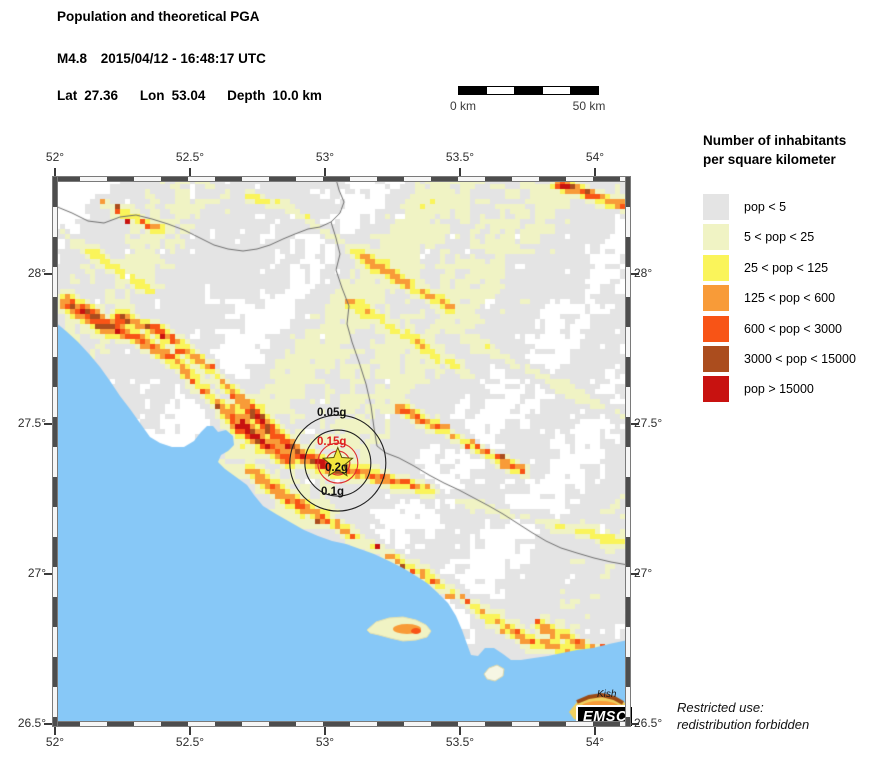 The height and width of the screenshot is (758, 890). I want to click on location-line: Lat 27.36 Lon 53.04 Depth 10.0 km, so click(198, 95).